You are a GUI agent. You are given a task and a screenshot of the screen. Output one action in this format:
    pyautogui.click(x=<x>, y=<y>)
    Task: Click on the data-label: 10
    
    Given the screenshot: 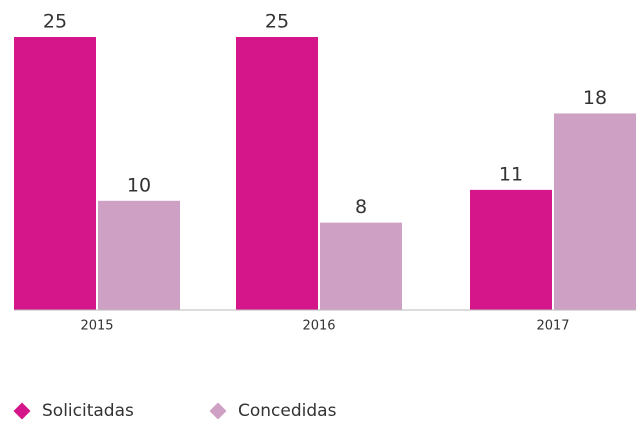 What is the action you would take?
    pyautogui.click(x=139, y=185)
    